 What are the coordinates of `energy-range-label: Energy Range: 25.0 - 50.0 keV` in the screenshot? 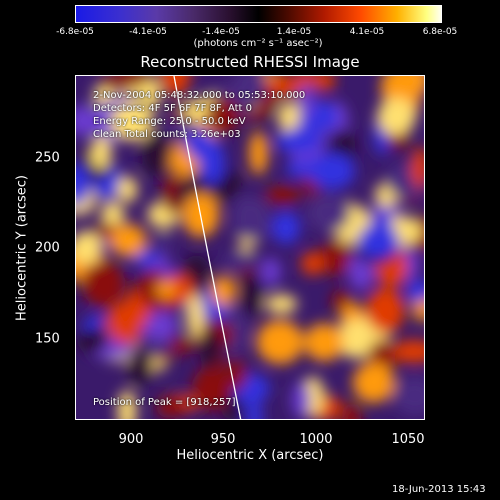 It's located at (169, 121).